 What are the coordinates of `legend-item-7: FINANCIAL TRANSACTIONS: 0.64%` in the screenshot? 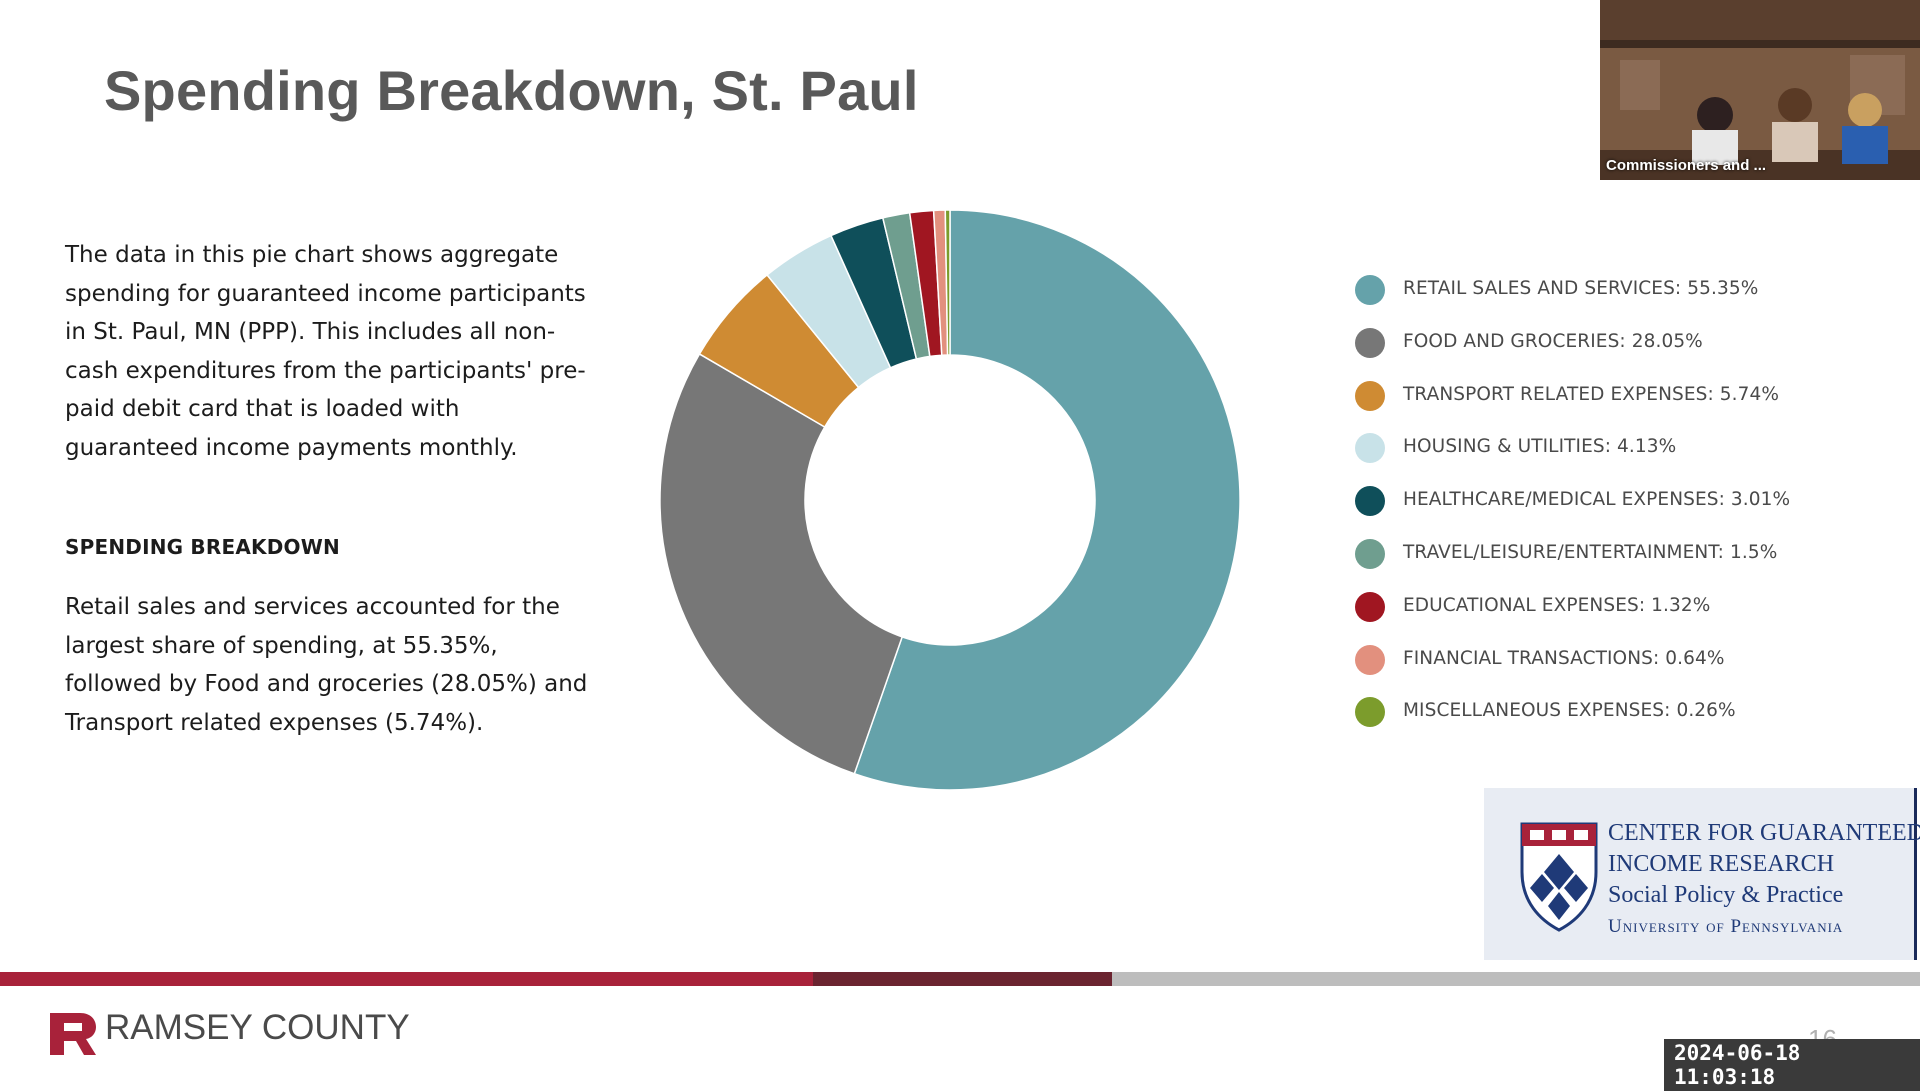 It's located at (1635, 668).